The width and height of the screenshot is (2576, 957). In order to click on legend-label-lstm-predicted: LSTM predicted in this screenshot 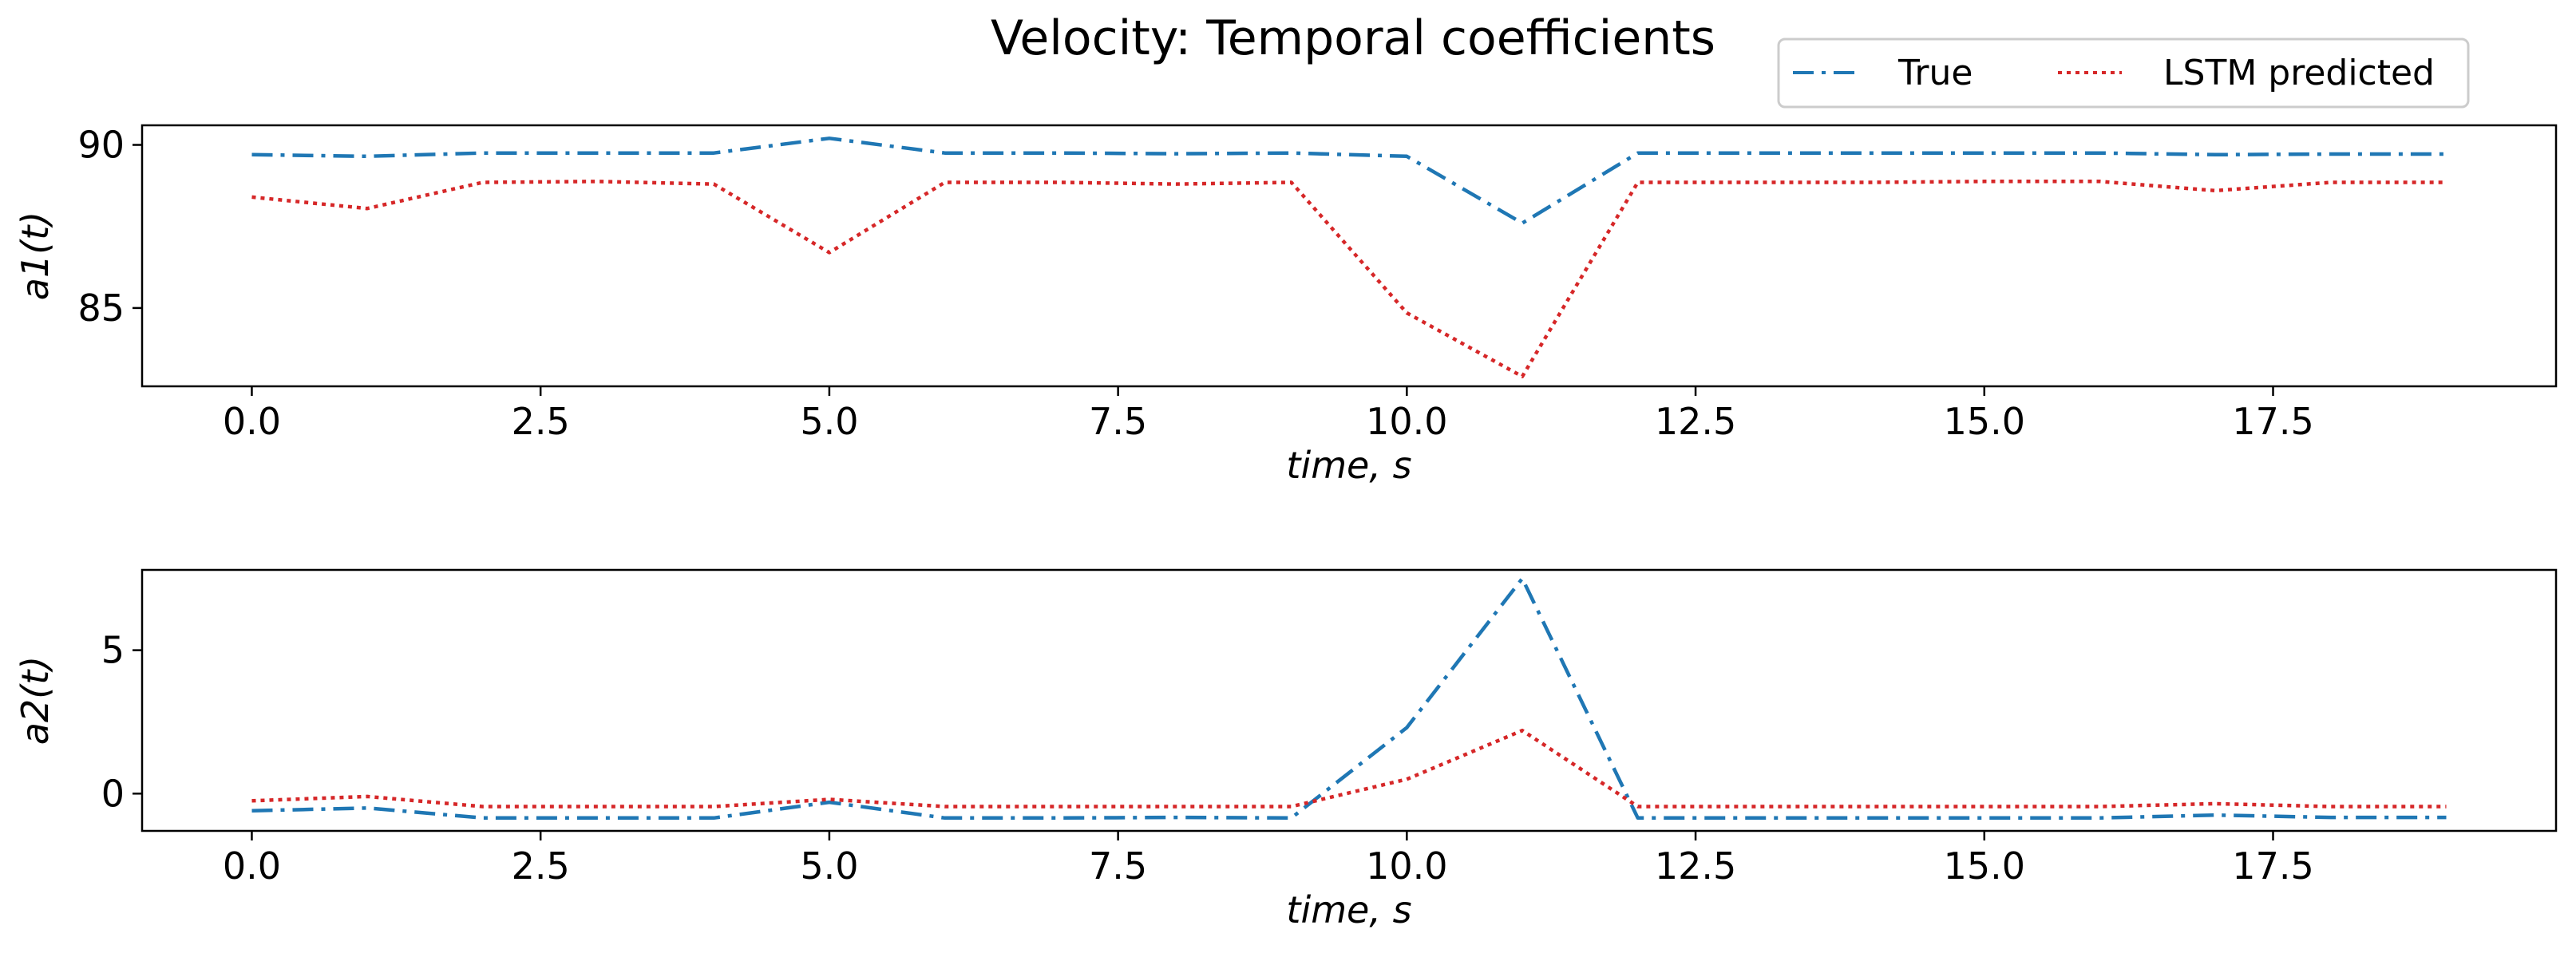, I will do `click(2299, 73)`.